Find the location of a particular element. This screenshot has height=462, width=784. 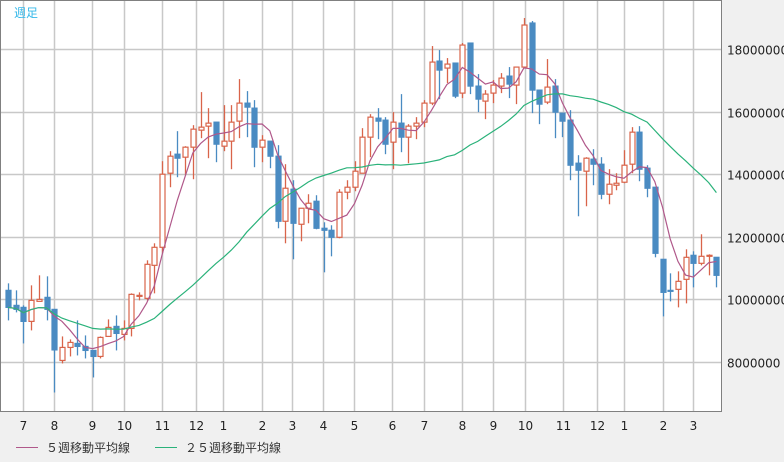

x-tick-label: 4 is located at coordinates (324, 426).